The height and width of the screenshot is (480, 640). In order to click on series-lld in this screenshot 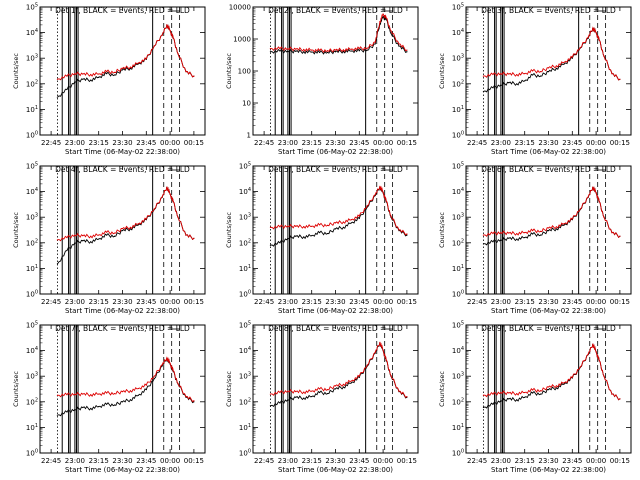, I will do `click(125, 379)`.